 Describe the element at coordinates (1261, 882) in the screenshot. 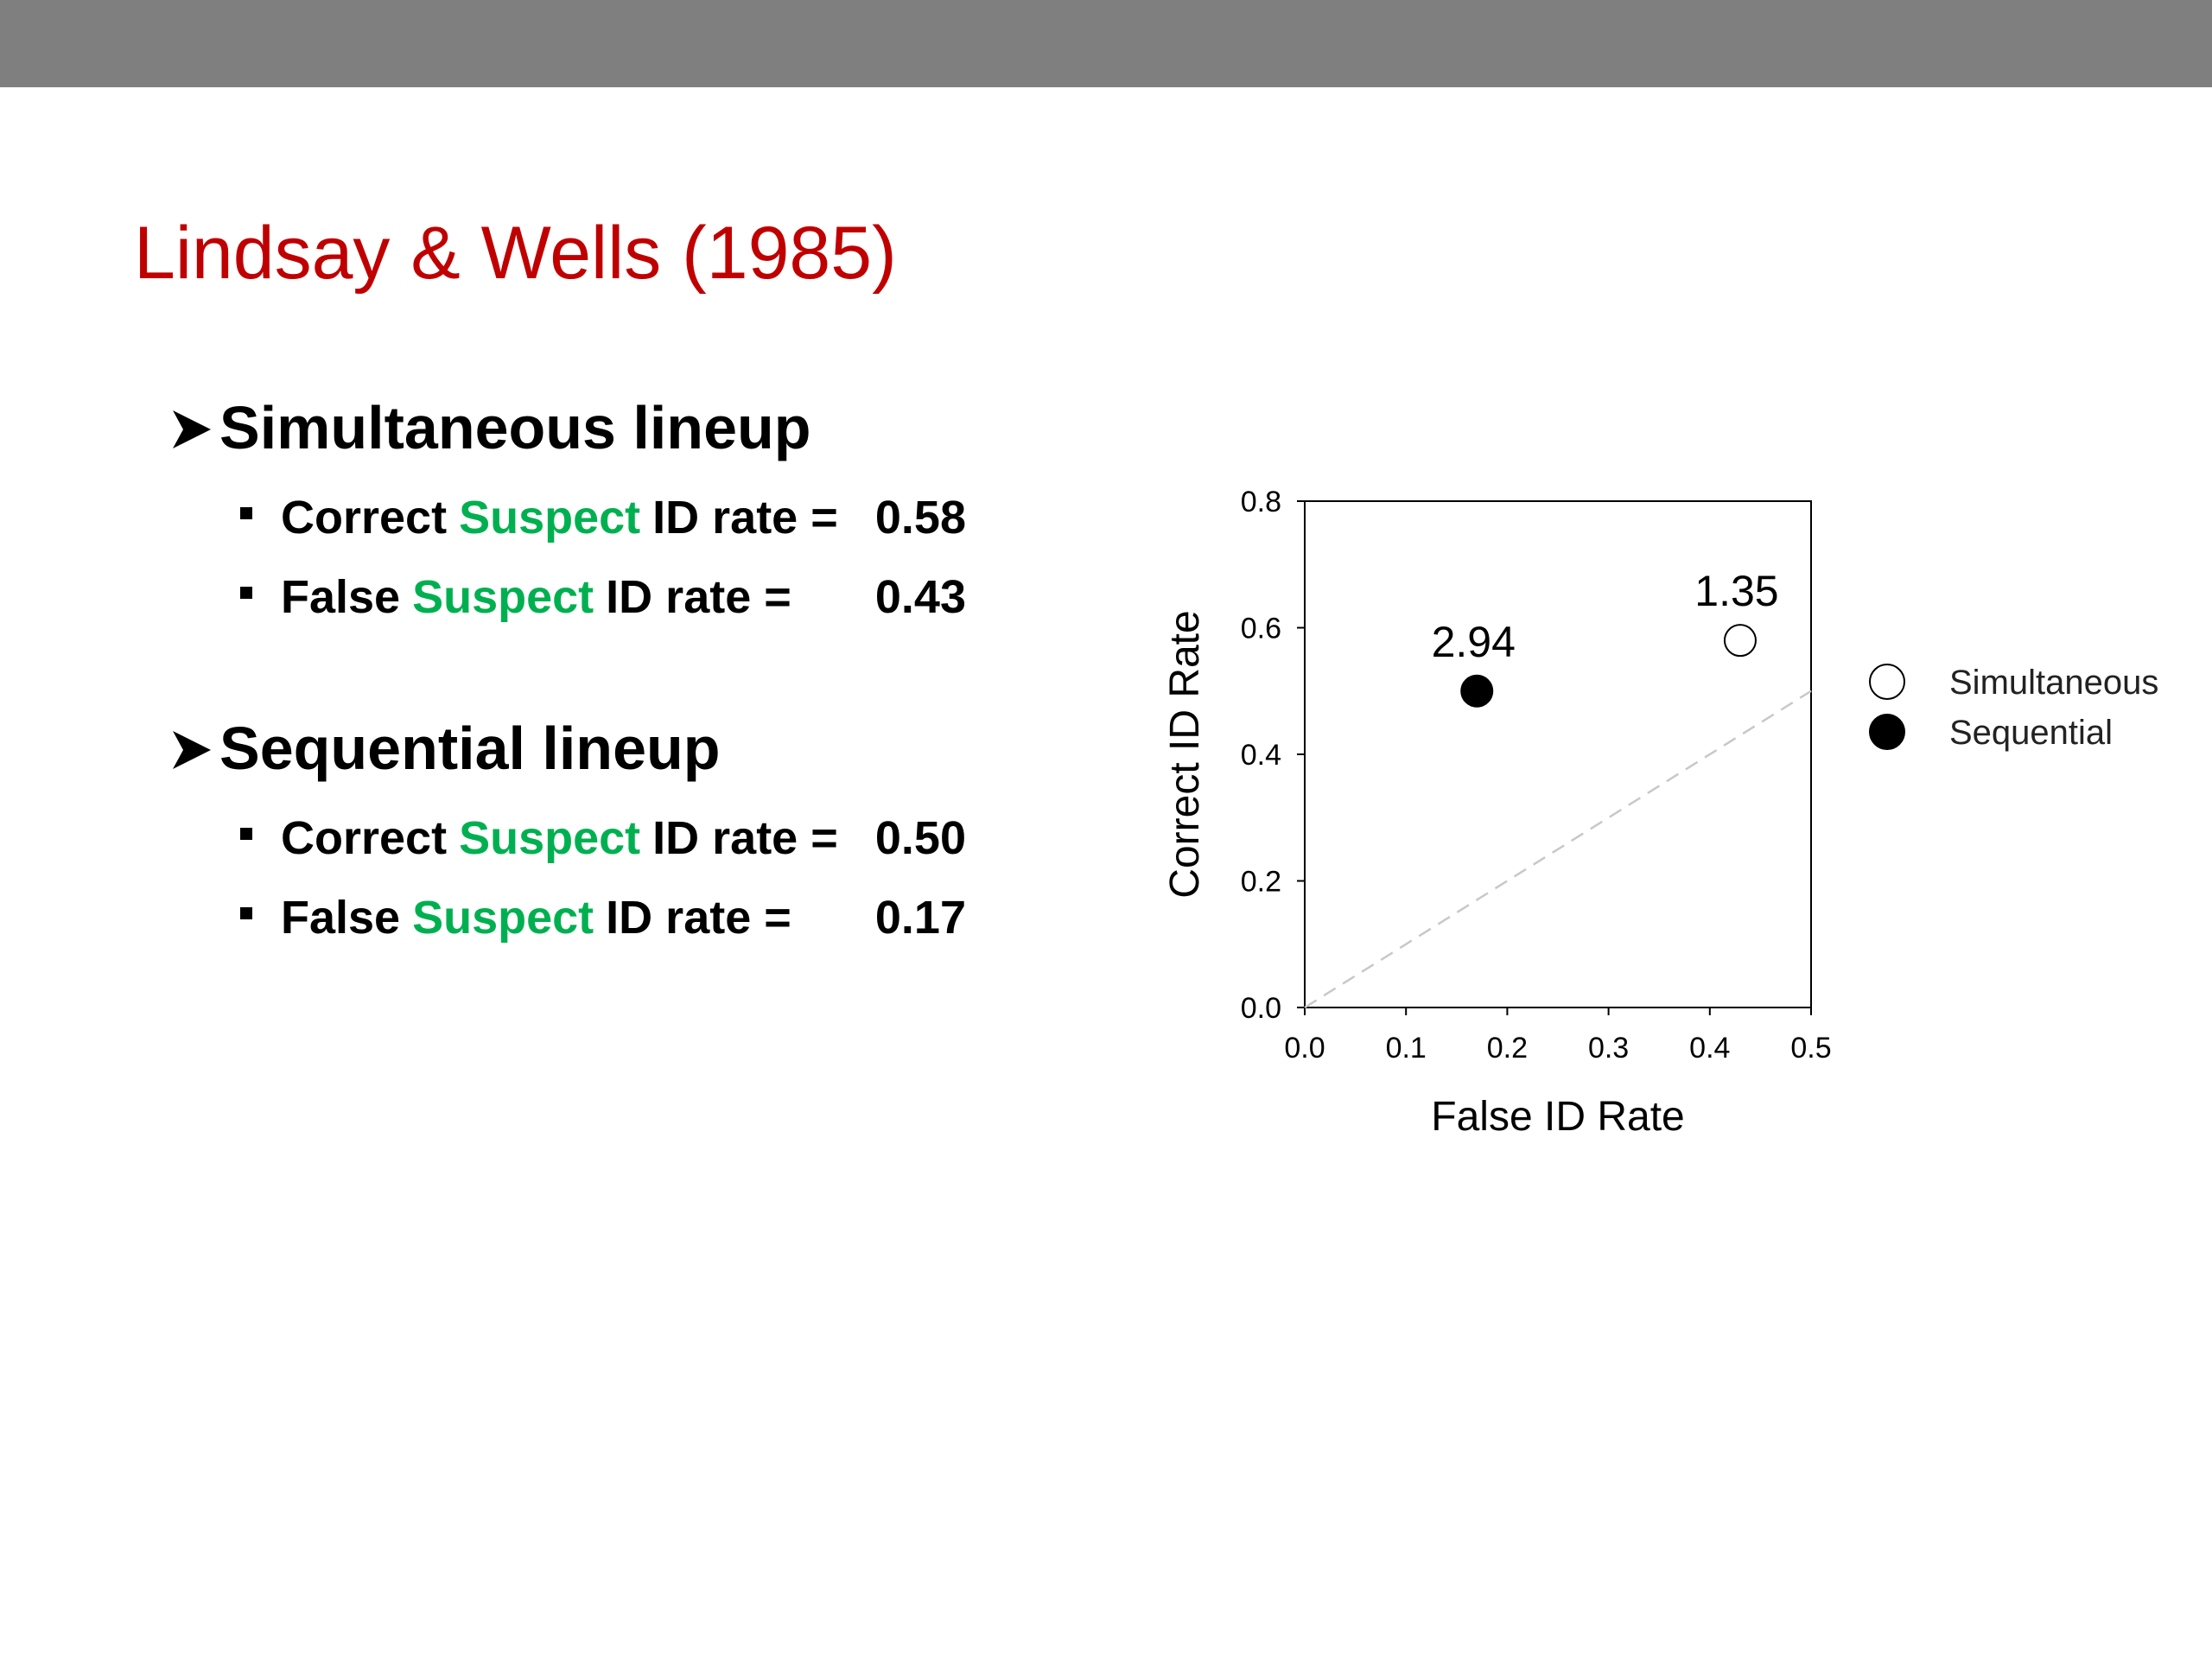

I see `y-tick-label: 0.2` at that location.